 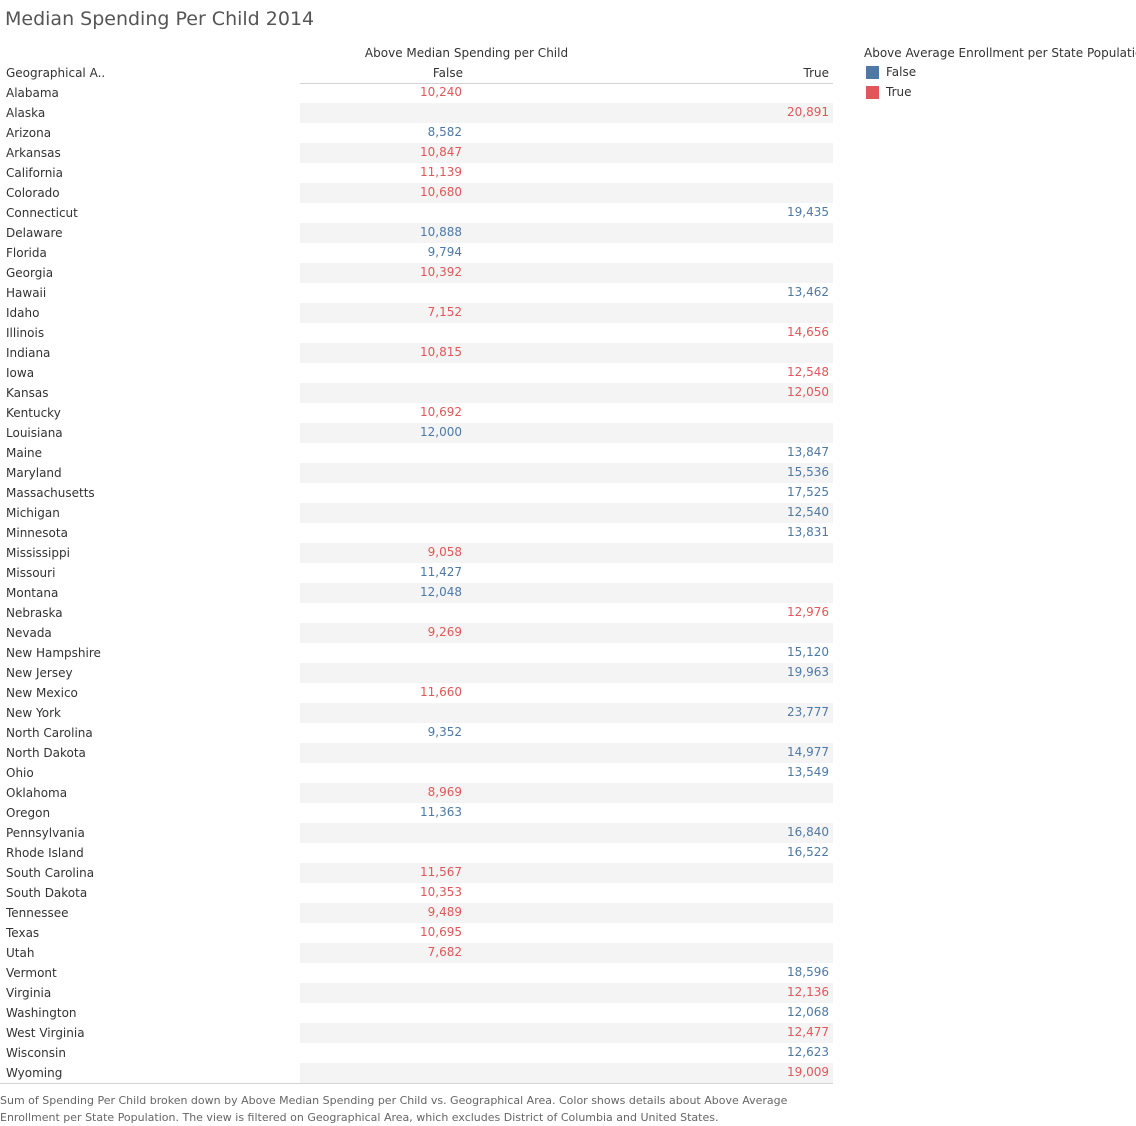 I want to click on value-cell: 8,969, so click(x=444, y=792).